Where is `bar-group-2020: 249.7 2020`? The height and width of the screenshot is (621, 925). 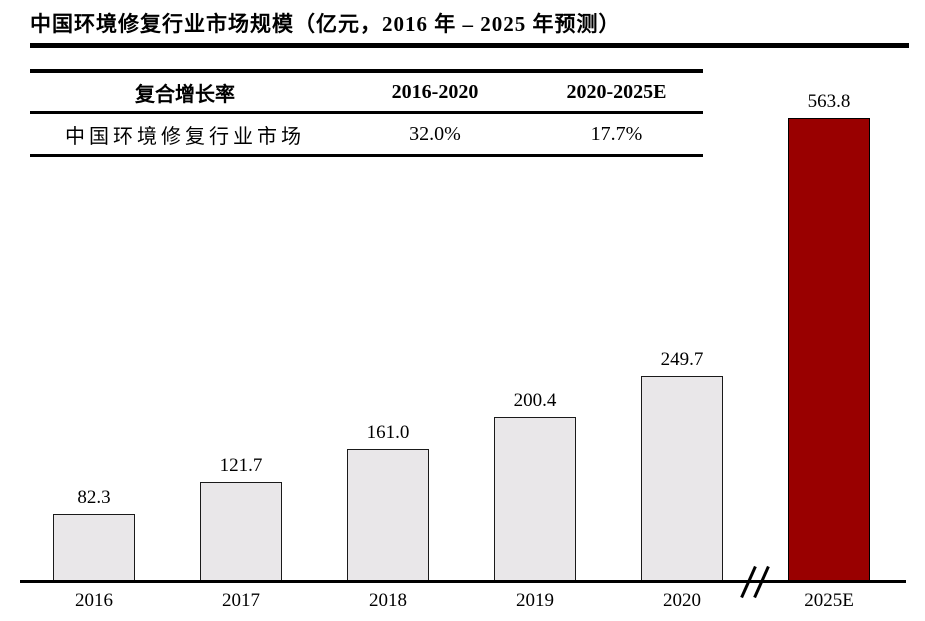
bar-group-2020: 249.7 2020 is located at coordinates (682, 480).